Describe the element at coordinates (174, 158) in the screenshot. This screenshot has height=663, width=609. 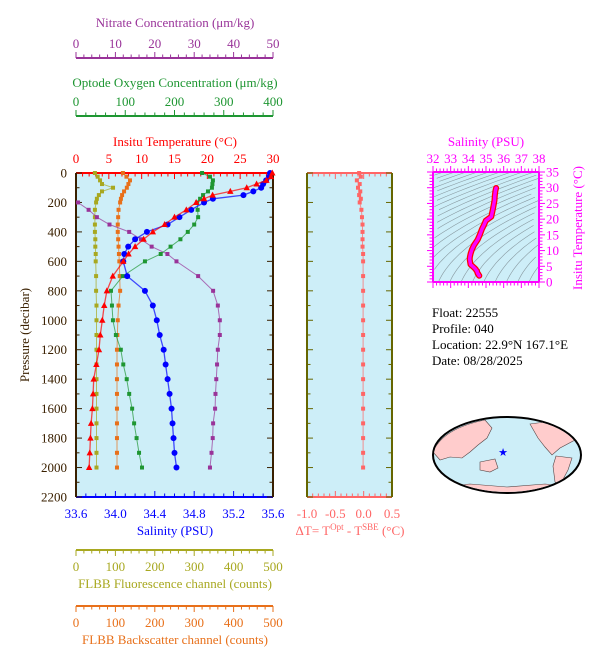
I see `temperature-axis-tick-label: 15` at that location.